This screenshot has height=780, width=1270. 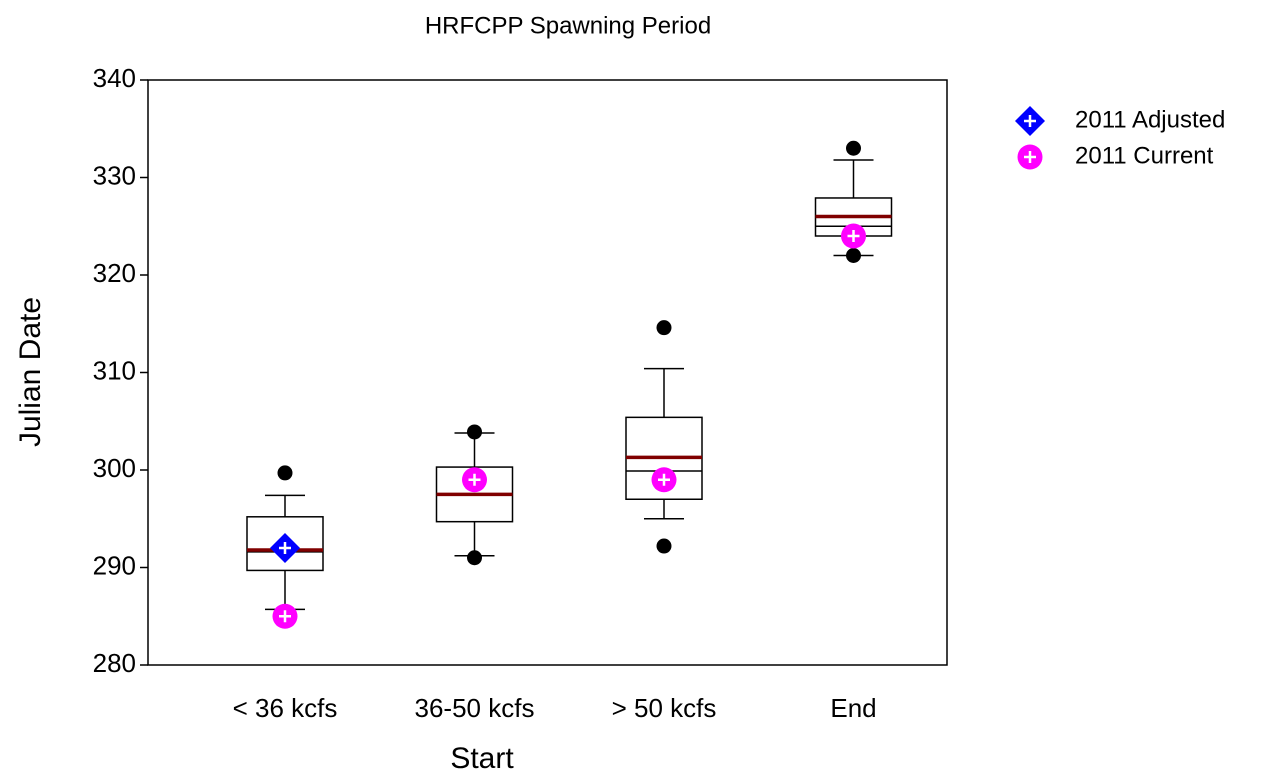 What do you see at coordinates (114, 273) in the screenshot?
I see `y-tick-label: 320` at bounding box center [114, 273].